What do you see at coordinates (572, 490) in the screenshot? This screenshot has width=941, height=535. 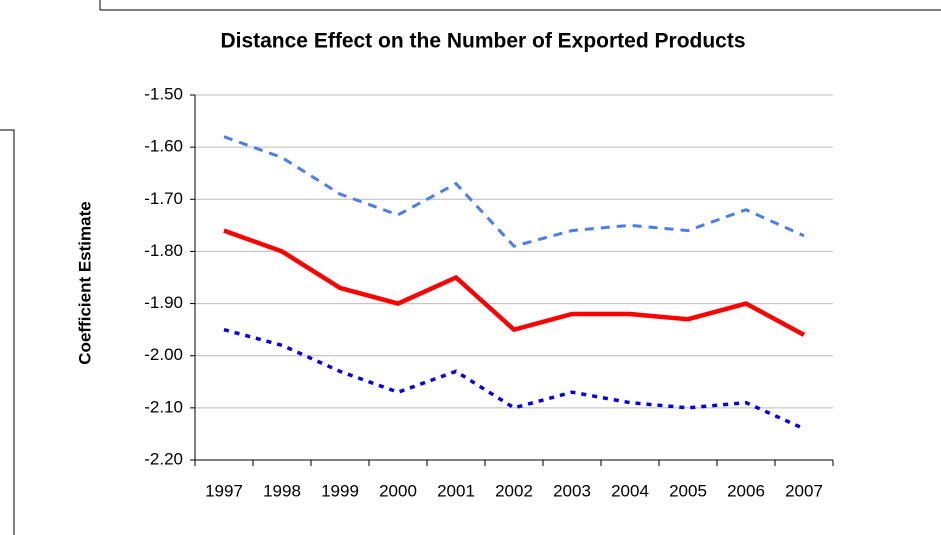 I see `x-tick-label: 2003` at bounding box center [572, 490].